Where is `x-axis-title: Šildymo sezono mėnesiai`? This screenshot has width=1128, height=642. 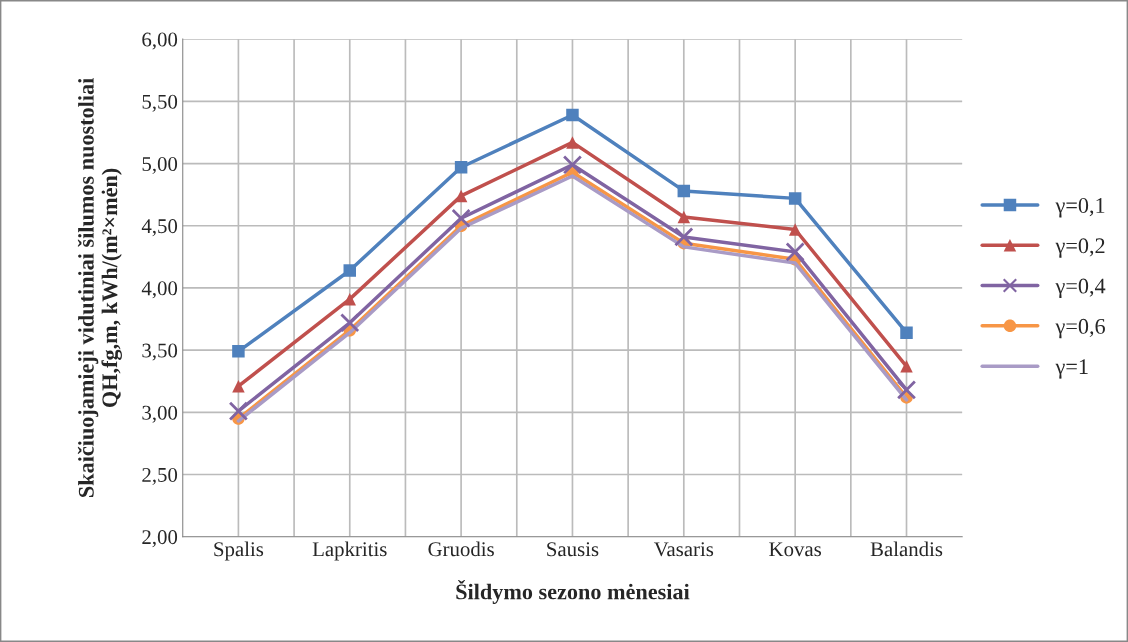
x-axis-title: Šildymo sezono mėnesiai is located at coordinates (573, 591).